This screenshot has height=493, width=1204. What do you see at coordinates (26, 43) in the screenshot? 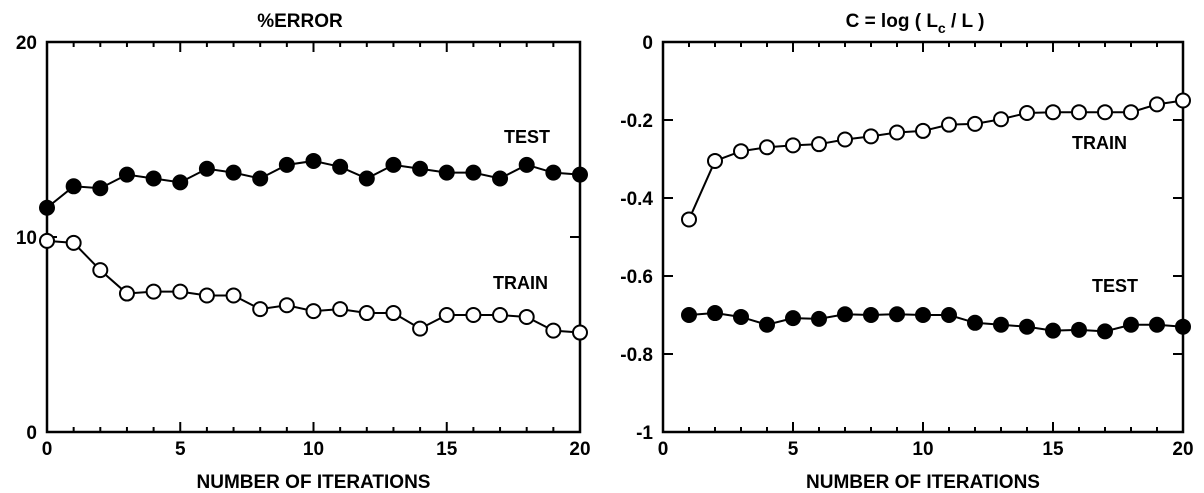
I see `y-tick-label: 20` at bounding box center [26, 43].